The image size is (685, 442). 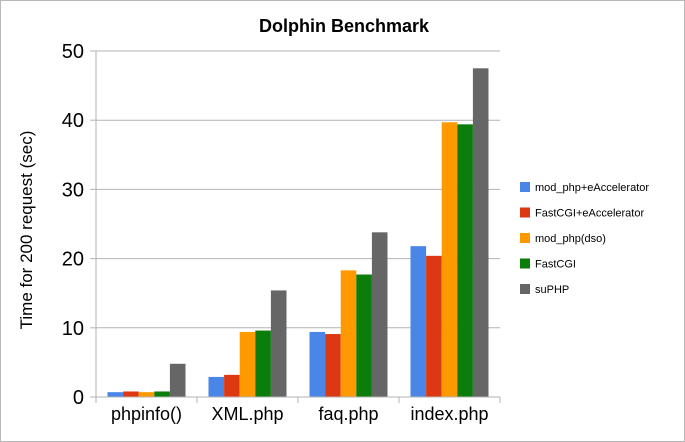 I want to click on x-axis-ticks: phpinfo() XML.php faq.php index.php, so click(x=298, y=410).